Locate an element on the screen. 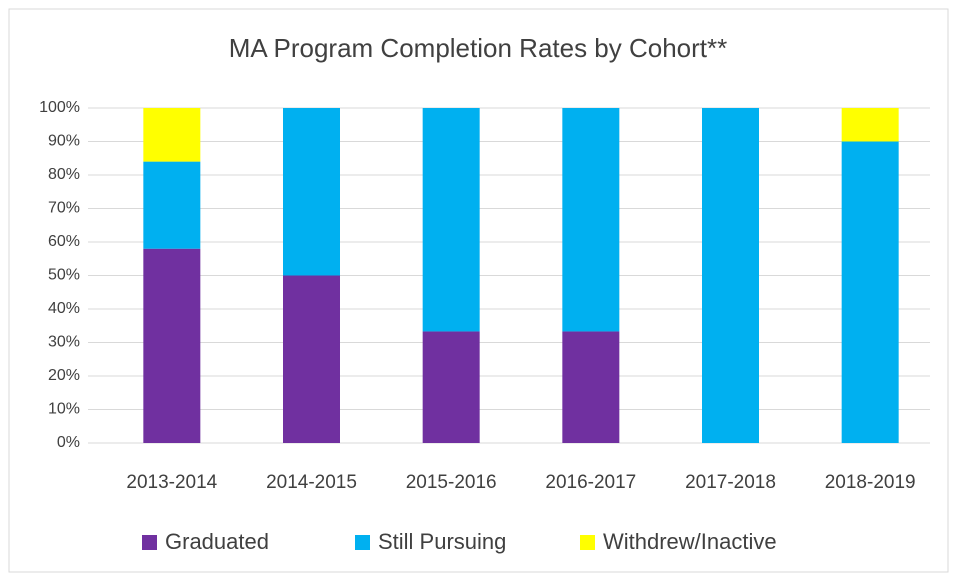  x-tick-label: 2015-2016 is located at coordinates (451, 482).